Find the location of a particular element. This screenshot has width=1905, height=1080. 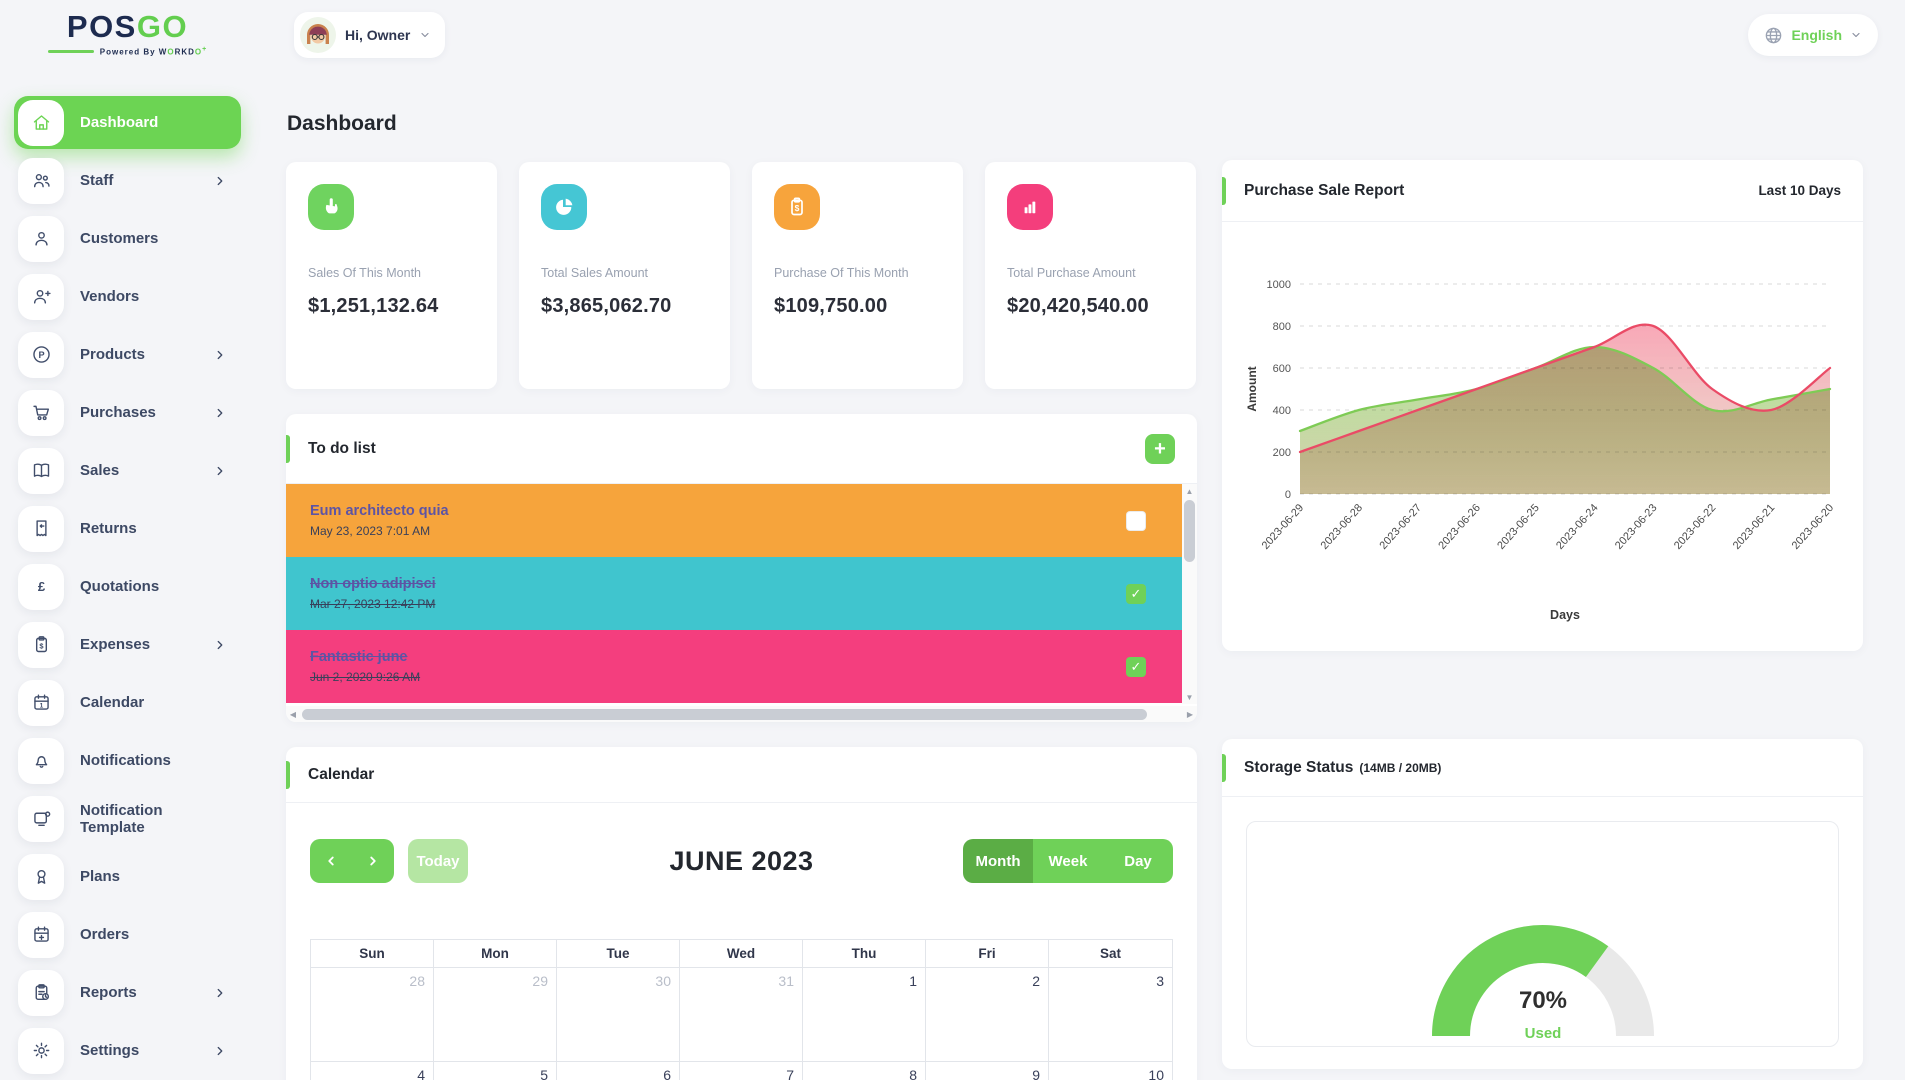

users-icon is located at coordinates (41, 181).